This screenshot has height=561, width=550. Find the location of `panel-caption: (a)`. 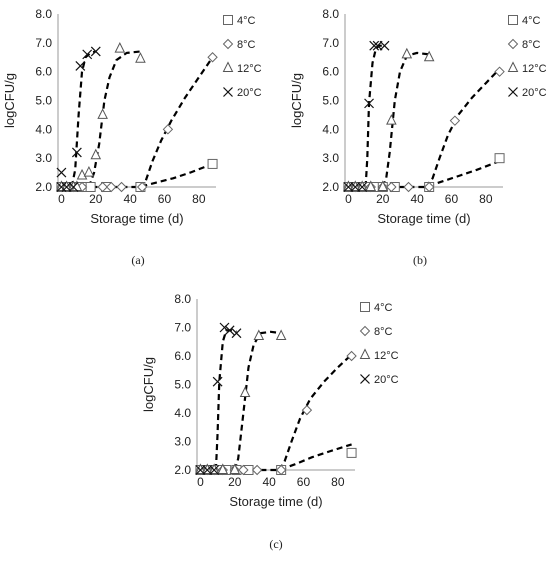

panel-caption: (a) is located at coordinates (137, 260).